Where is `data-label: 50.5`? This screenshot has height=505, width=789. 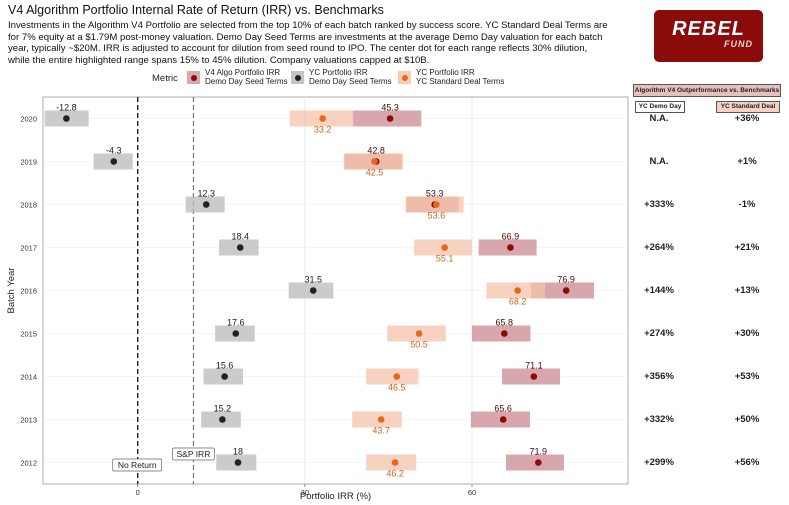
data-label: 50.5 is located at coordinates (419, 345).